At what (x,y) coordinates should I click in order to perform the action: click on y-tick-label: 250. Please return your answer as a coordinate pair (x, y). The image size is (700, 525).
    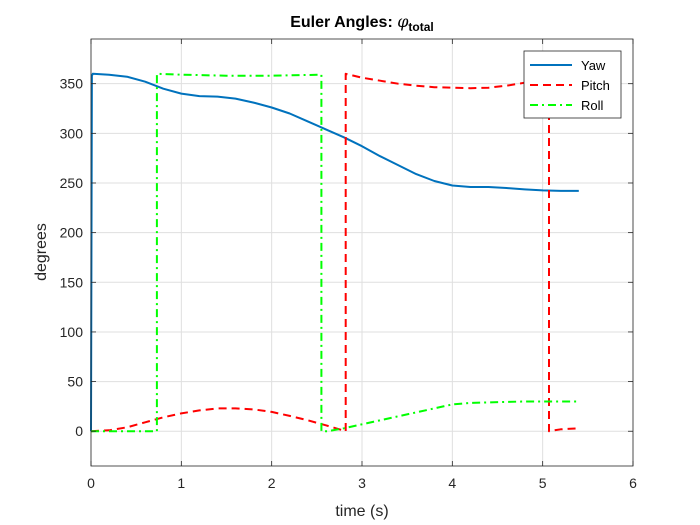
    Looking at the image, I should click on (72, 183).